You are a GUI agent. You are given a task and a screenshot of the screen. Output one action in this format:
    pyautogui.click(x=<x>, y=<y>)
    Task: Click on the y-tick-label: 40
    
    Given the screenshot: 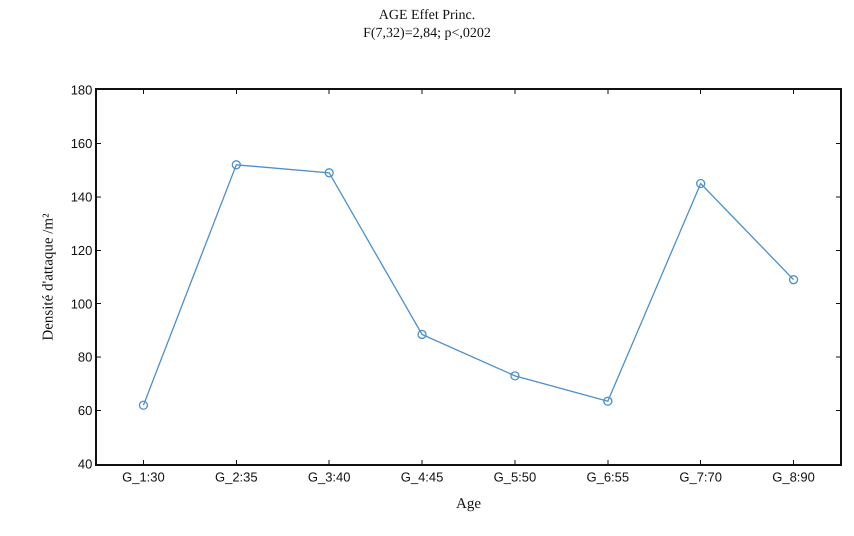 What is the action you would take?
    pyautogui.click(x=85, y=464)
    